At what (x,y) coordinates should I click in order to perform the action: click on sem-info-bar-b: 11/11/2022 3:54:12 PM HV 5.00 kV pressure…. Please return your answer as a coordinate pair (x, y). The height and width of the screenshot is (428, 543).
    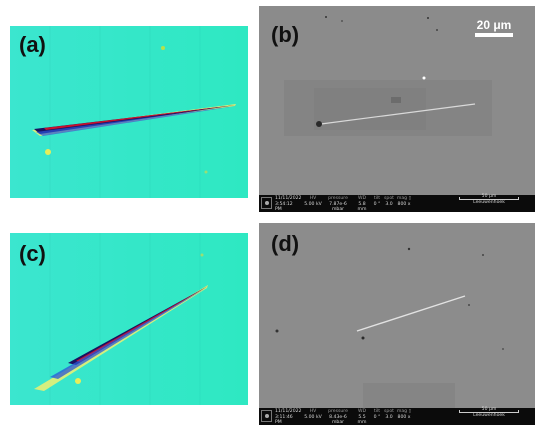
    Looking at the image, I should click on (397, 203).